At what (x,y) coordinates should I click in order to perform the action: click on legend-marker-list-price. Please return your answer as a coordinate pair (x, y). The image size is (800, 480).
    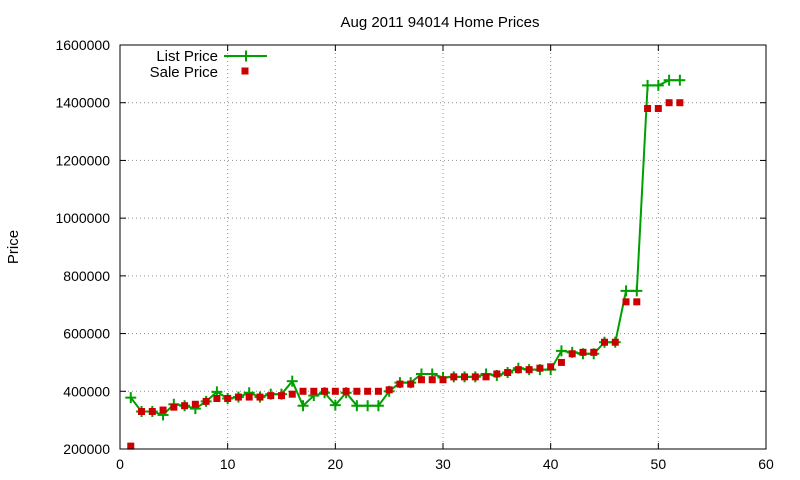
    Looking at the image, I should click on (246, 56).